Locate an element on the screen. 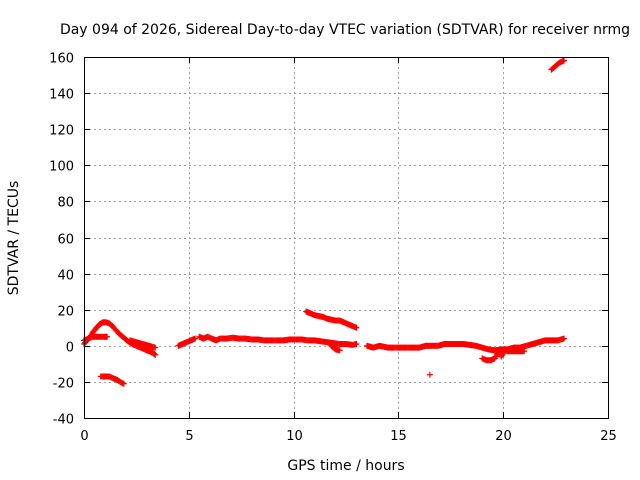  y-tick-label: 80 is located at coordinates (65, 203).